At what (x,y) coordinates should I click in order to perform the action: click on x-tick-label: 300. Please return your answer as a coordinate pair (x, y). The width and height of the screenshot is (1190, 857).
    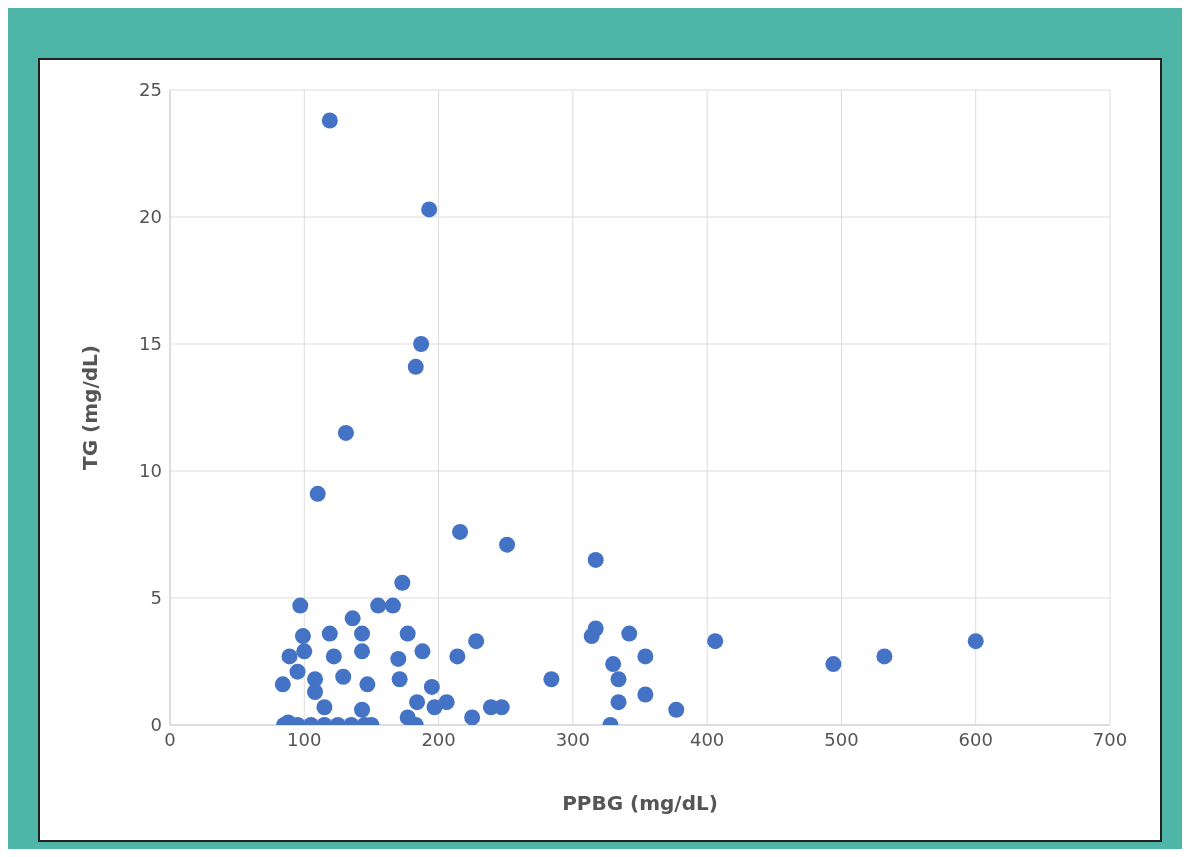
    Looking at the image, I should click on (573, 739).